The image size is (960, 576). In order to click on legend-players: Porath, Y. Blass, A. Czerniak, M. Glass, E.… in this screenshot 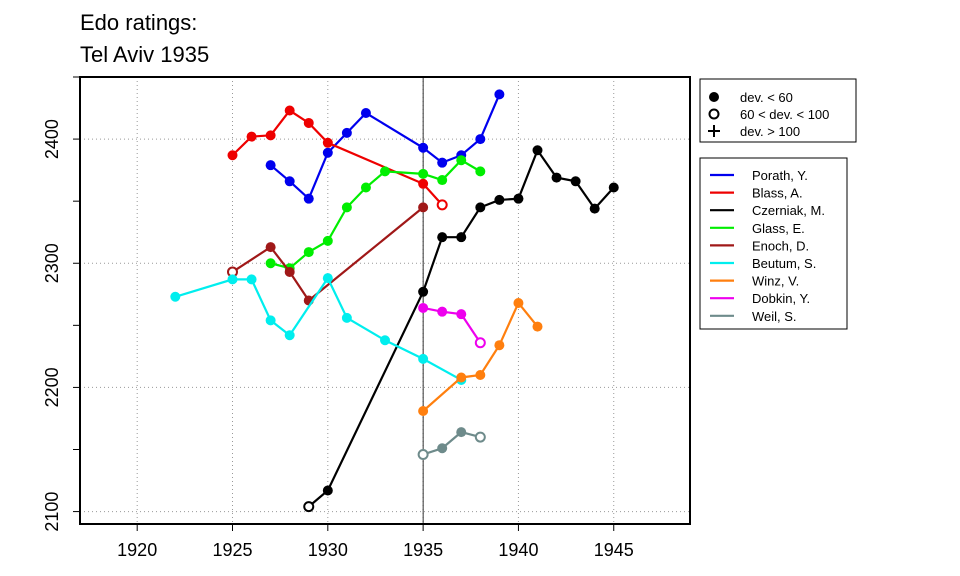, I will do `click(773, 243)`.